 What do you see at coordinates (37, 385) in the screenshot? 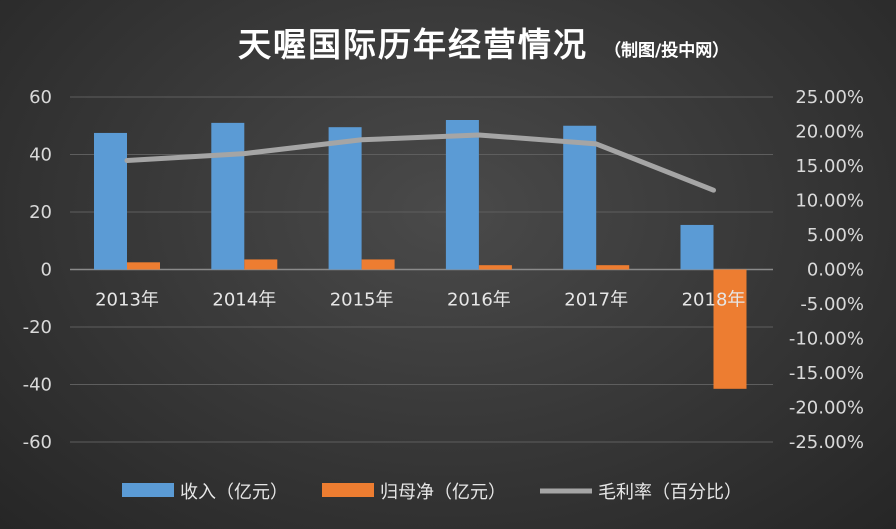
I see `y-tick-label: -40` at bounding box center [37, 385].